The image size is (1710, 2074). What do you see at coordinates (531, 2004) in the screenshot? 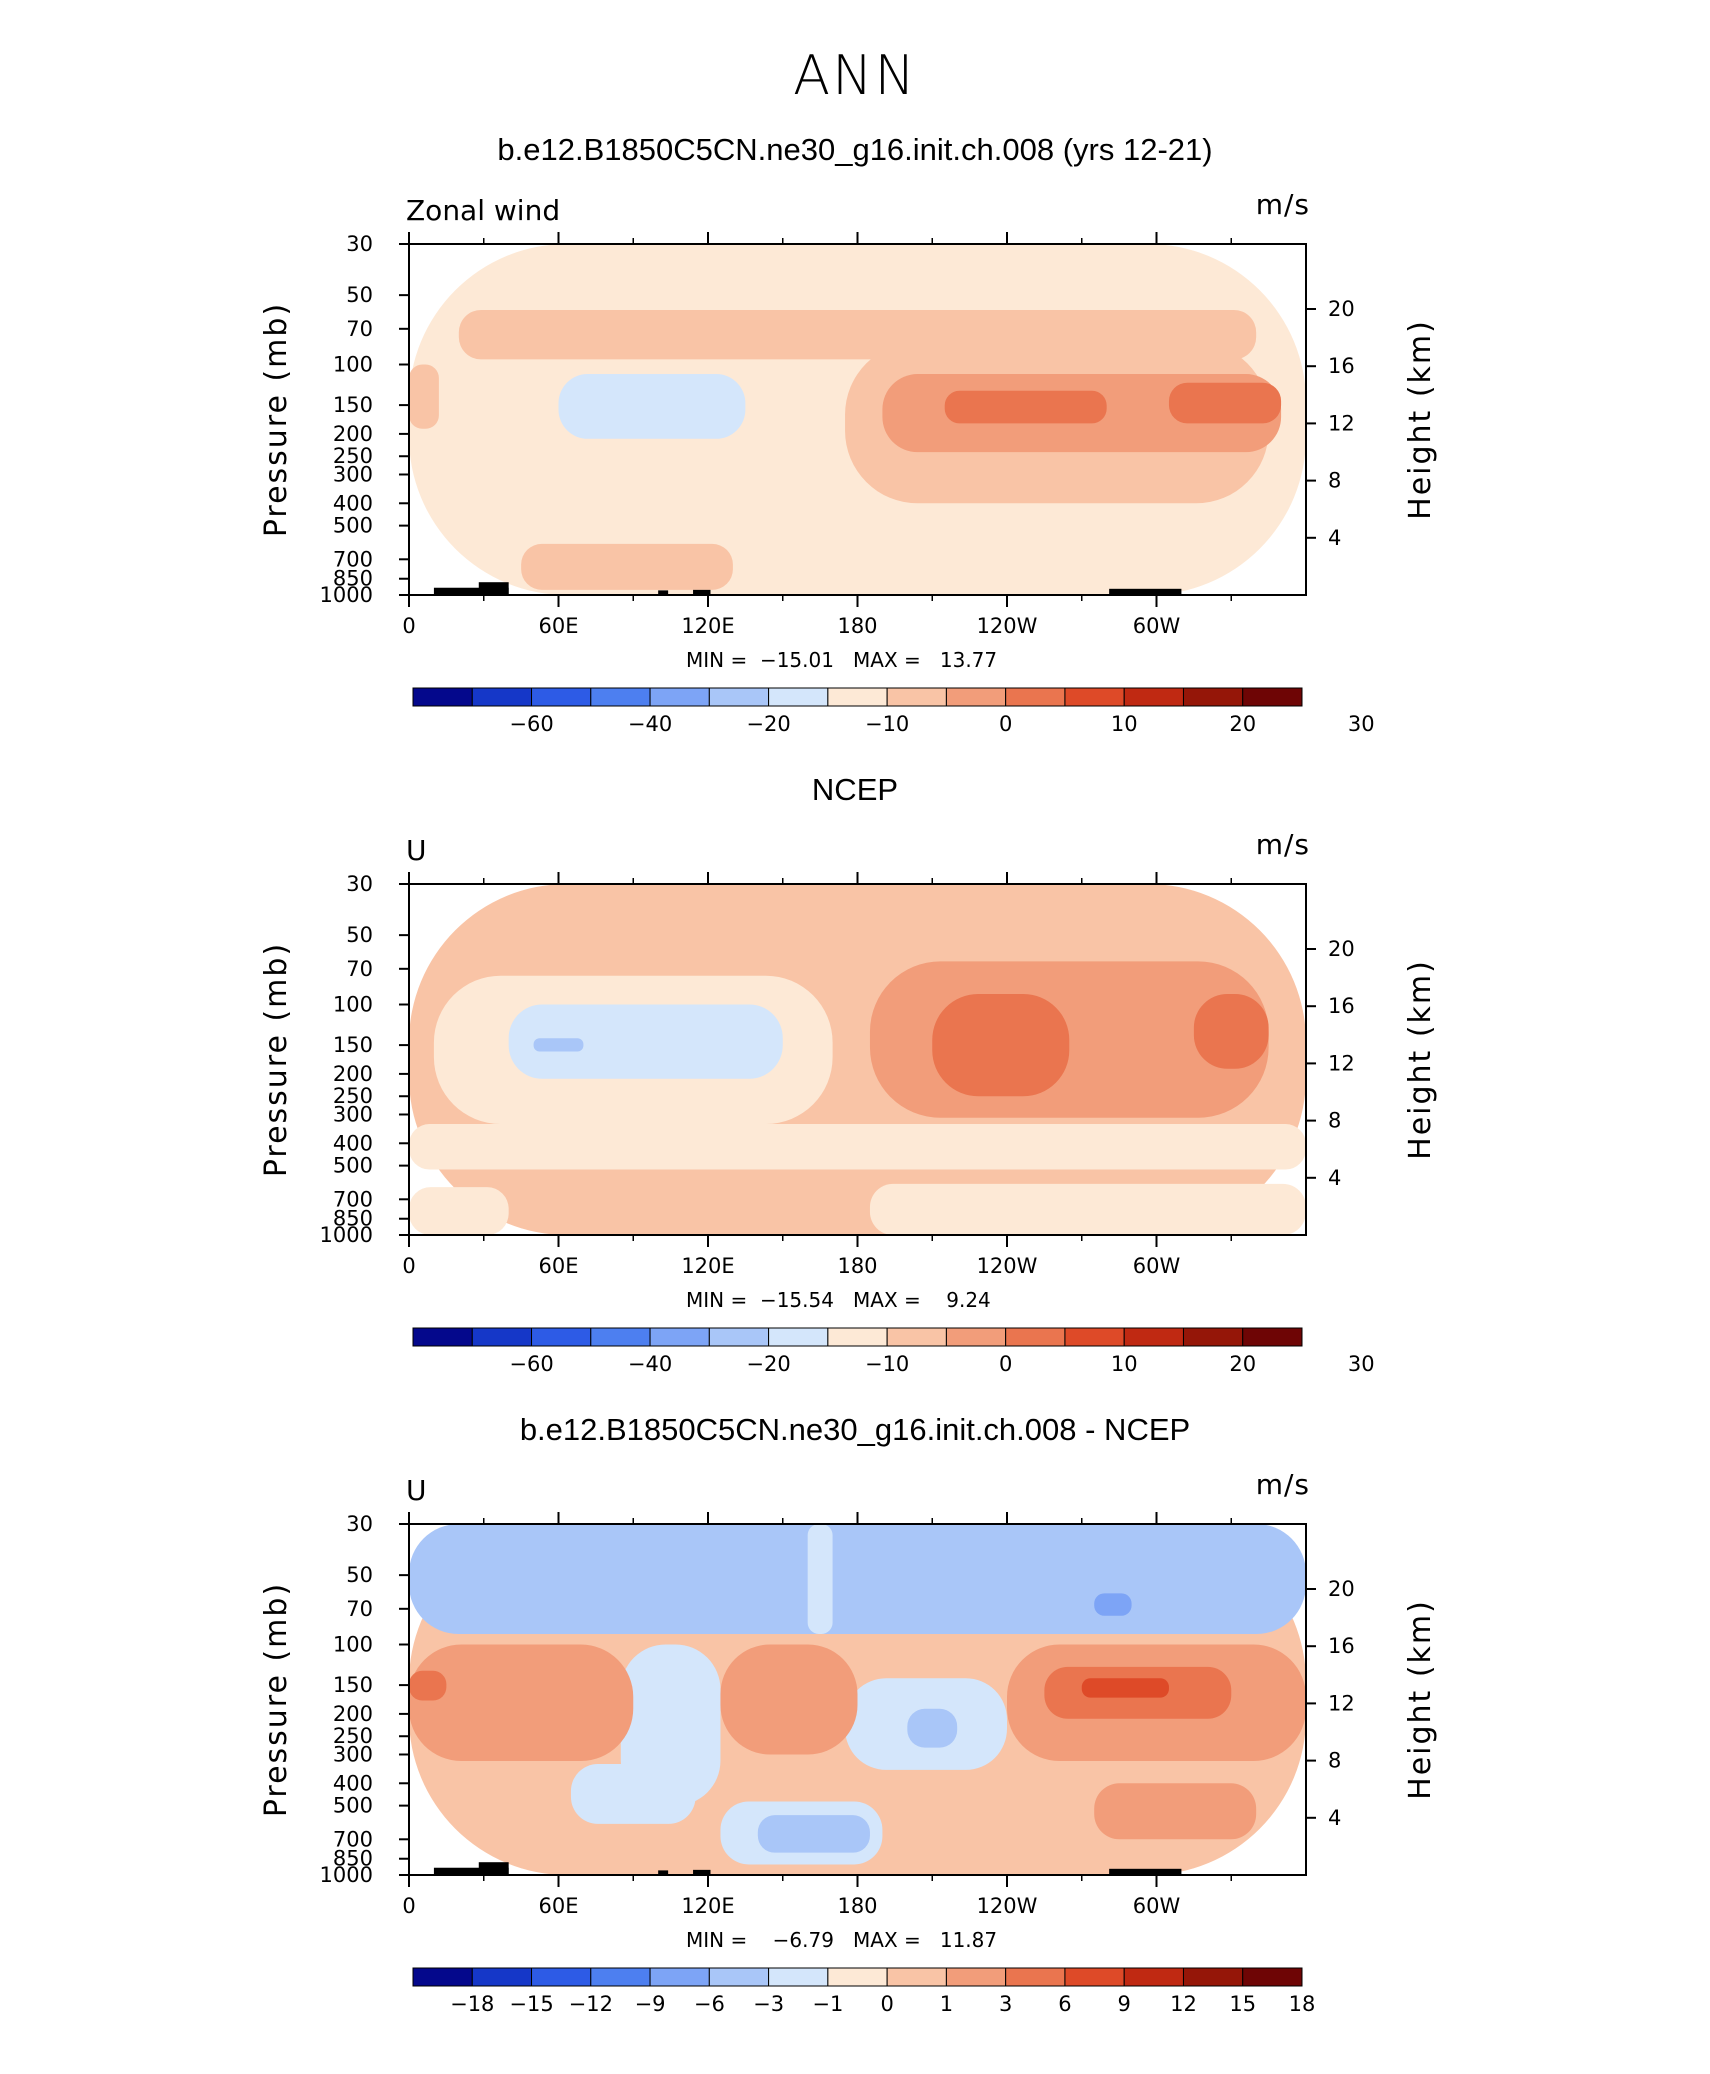
I see `colorbar-label: −15` at bounding box center [531, 2004].